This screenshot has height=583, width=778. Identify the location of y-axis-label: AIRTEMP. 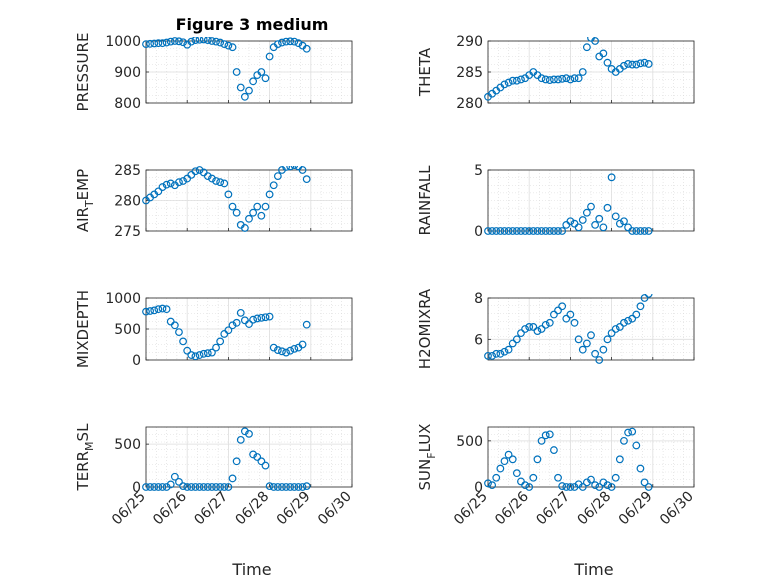
(85, 200).